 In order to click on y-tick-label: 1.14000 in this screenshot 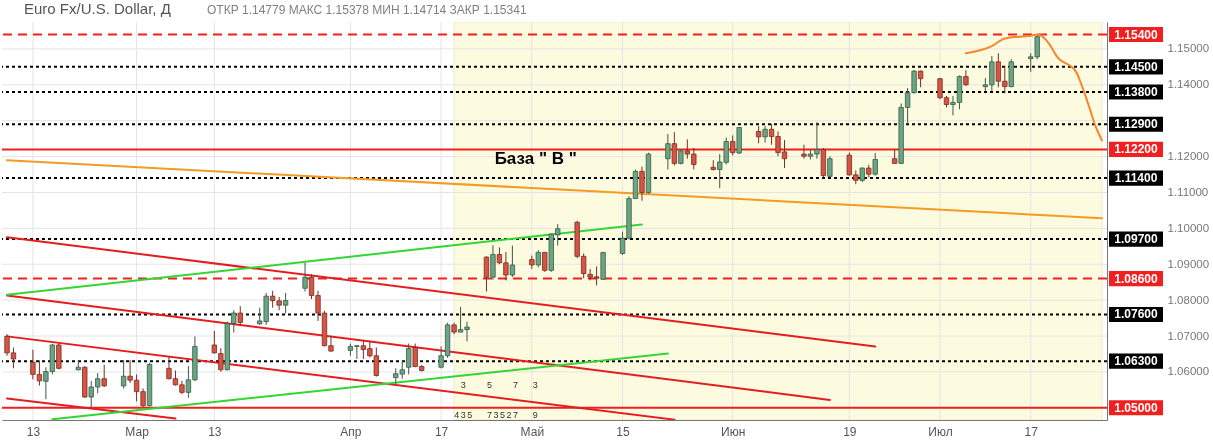, I will do `click(1188, 84)`.